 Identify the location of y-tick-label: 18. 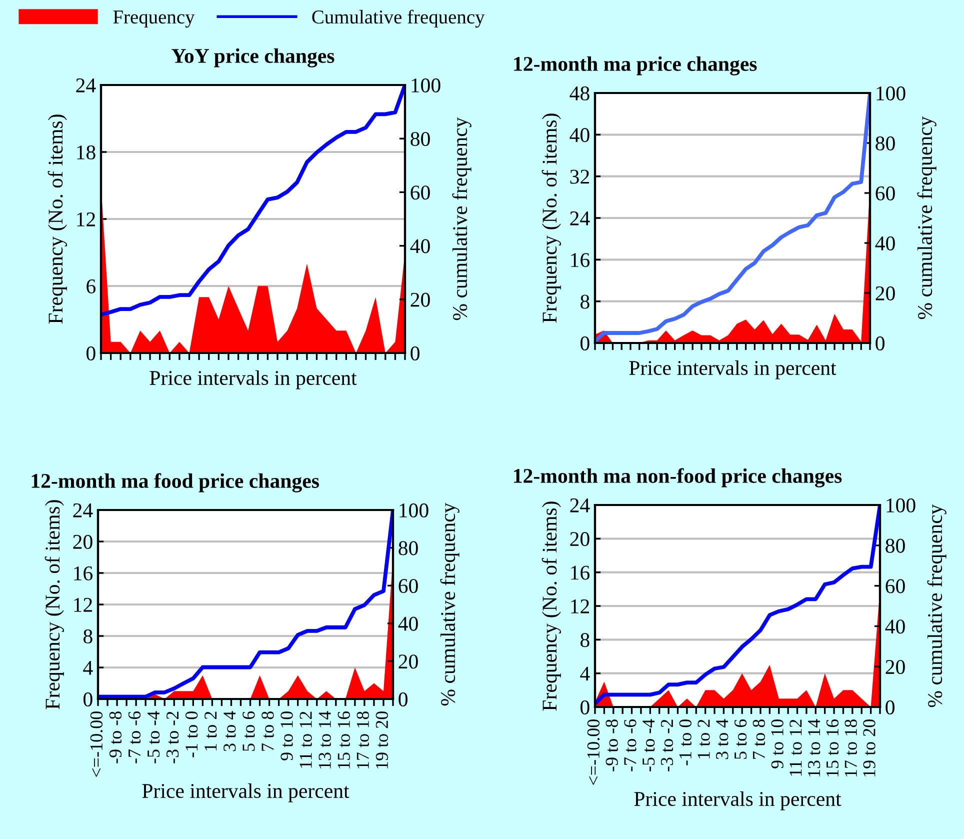
(86, 152).